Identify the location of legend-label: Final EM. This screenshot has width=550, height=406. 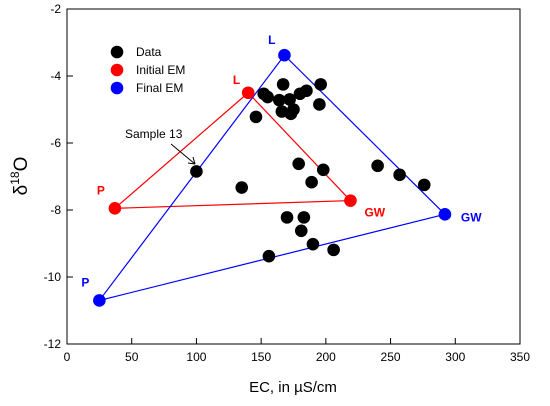
(159, 88).